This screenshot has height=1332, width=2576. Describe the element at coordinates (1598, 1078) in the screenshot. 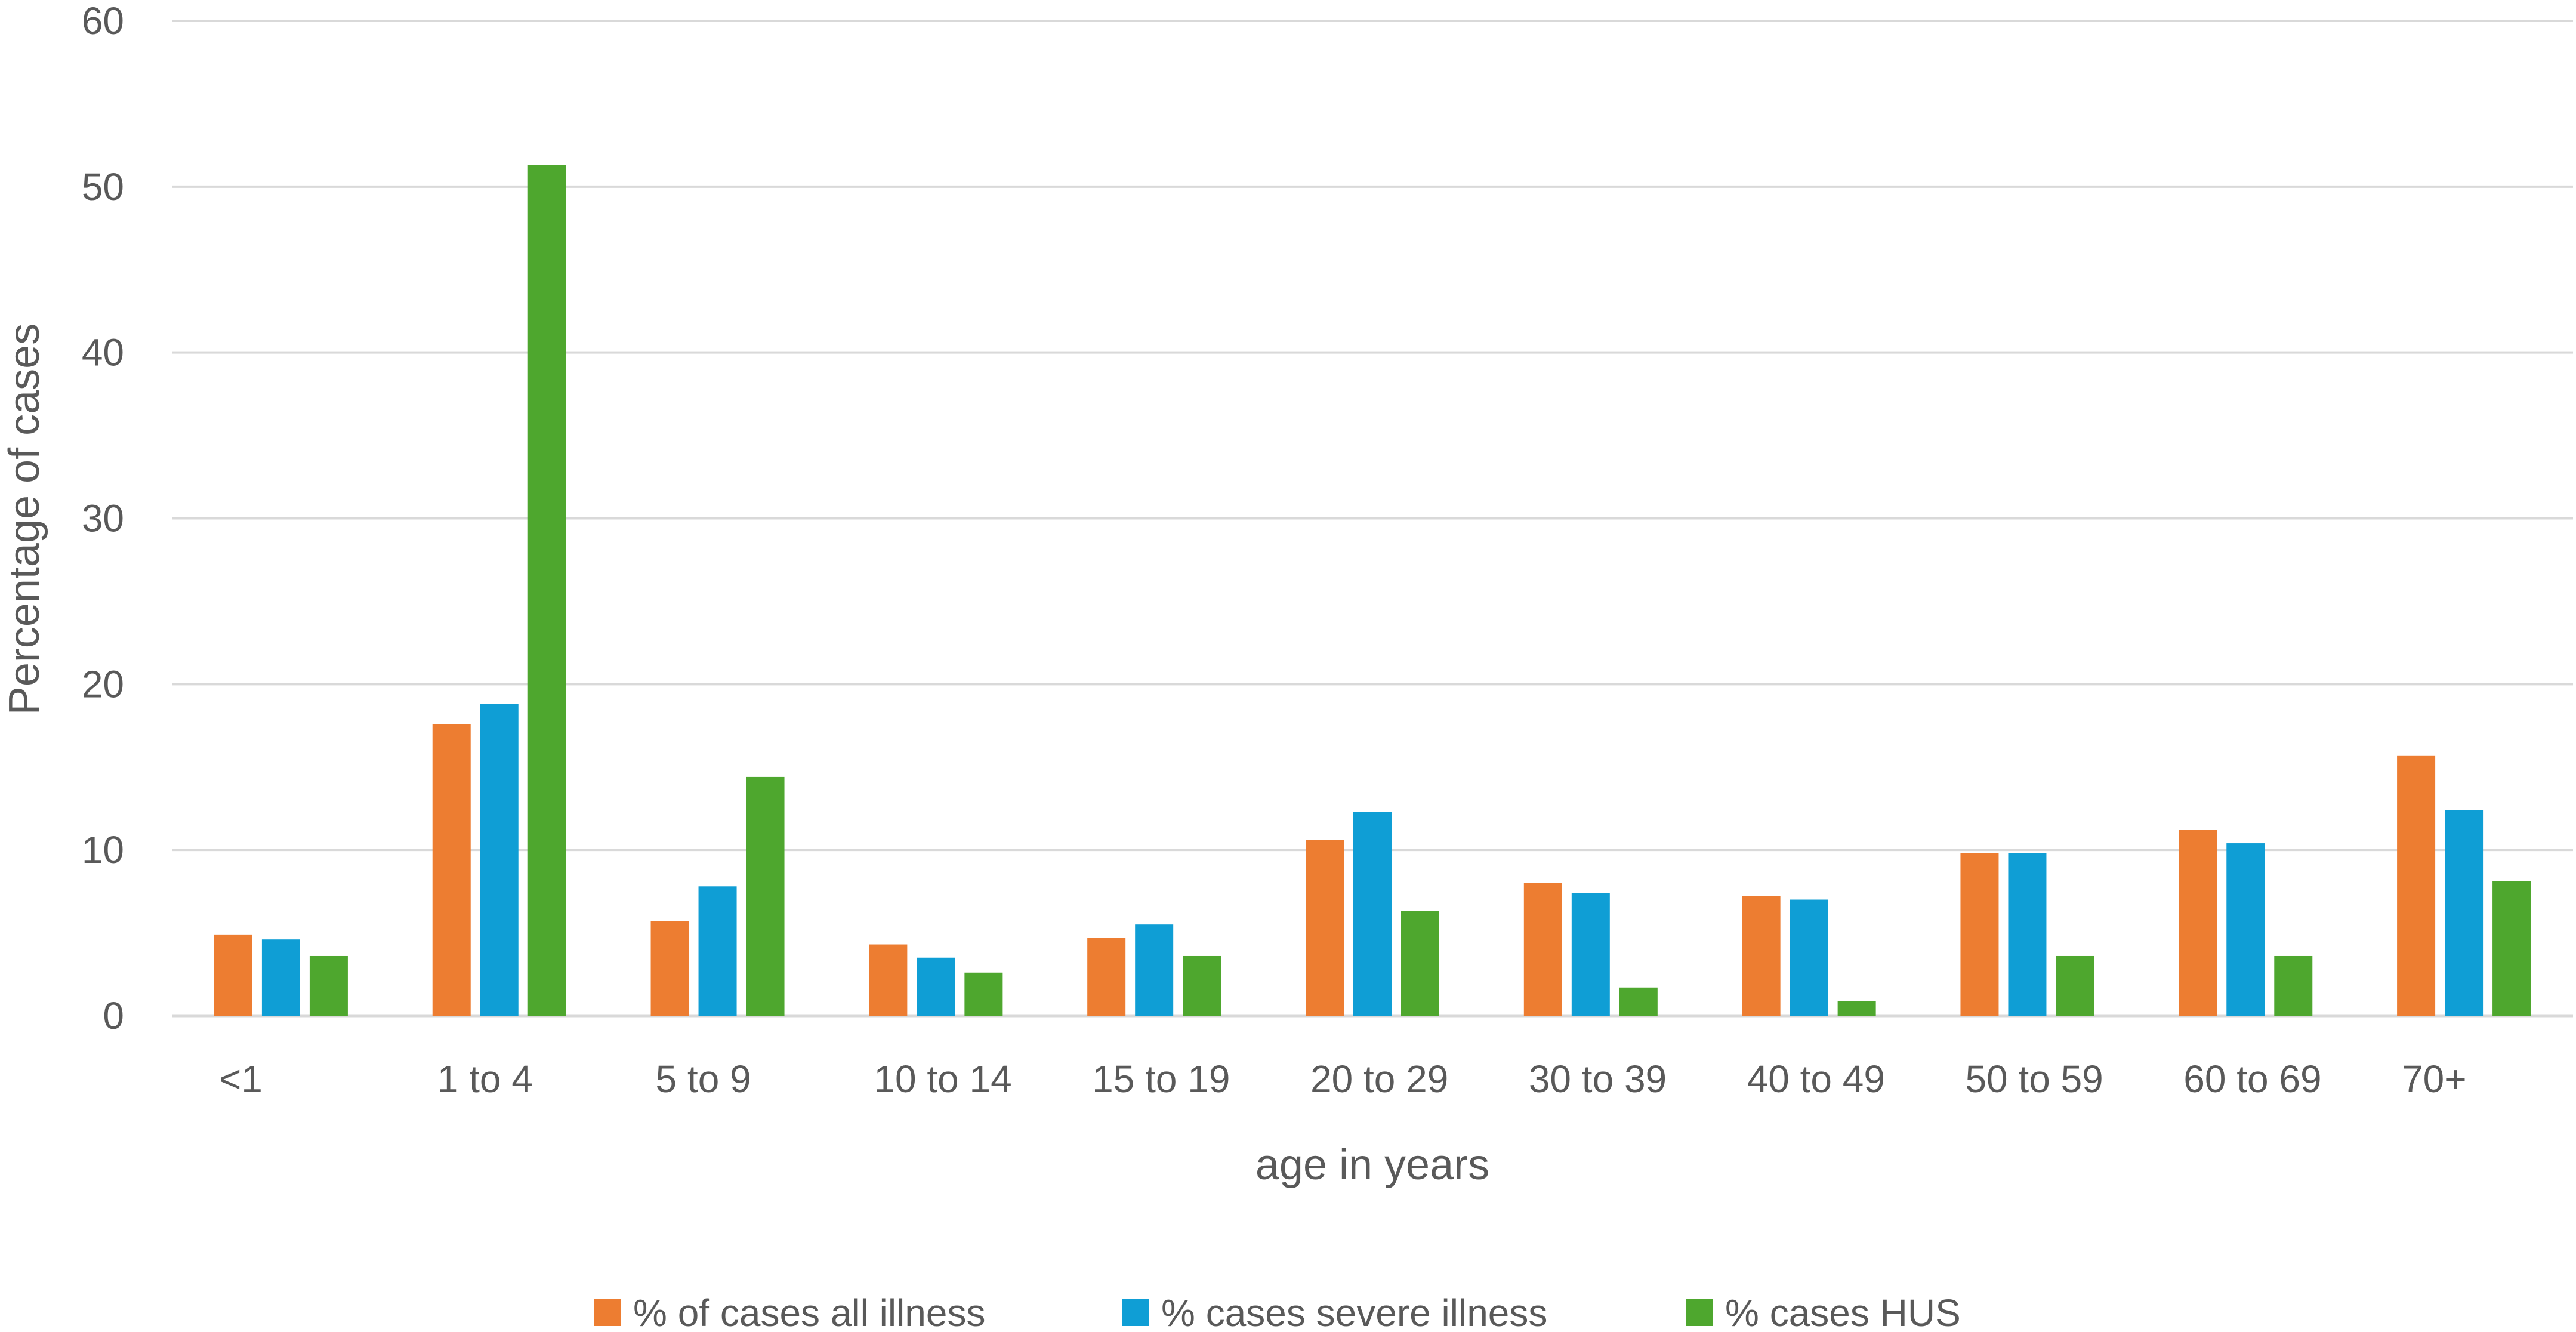

I see `x-tick-label: 30 to 39` at that location.